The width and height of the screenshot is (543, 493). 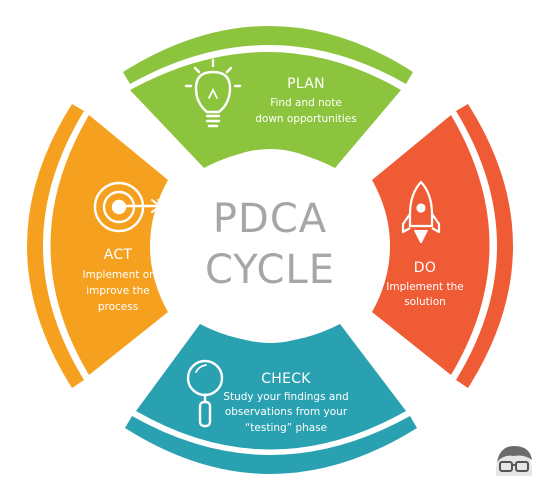 What do you see at coordinates (424, 287) in the screenshot?
I see `do-desc-line1: Implement the` at bounding box center [424, 287].